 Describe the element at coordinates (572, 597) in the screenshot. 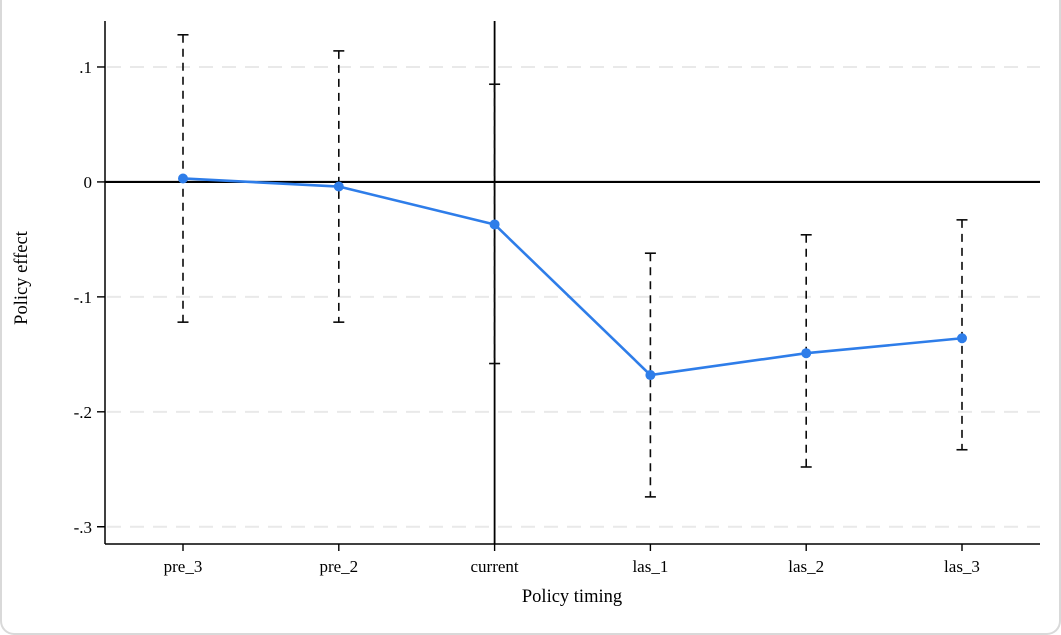

I see `x-axis-title: Policy timing` at that location.